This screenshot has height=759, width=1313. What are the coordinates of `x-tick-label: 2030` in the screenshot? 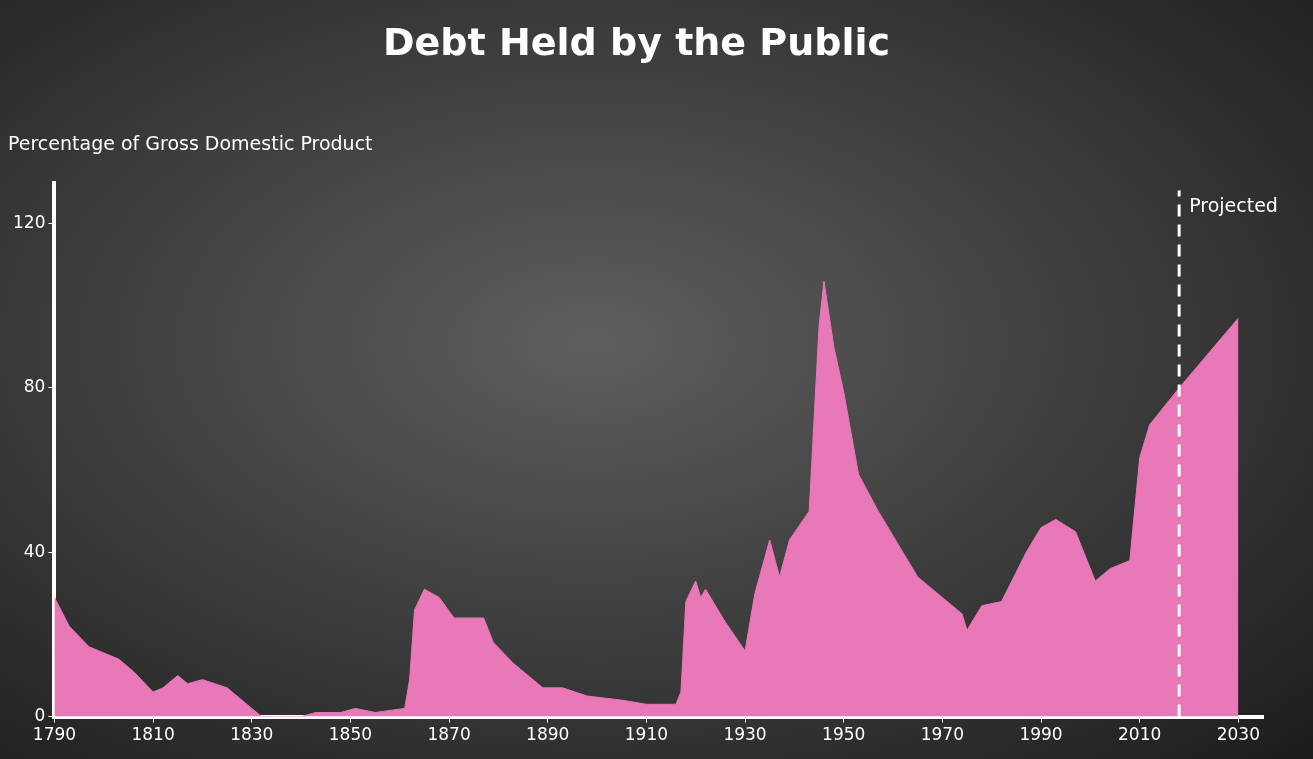 It's located at (1238, 734).